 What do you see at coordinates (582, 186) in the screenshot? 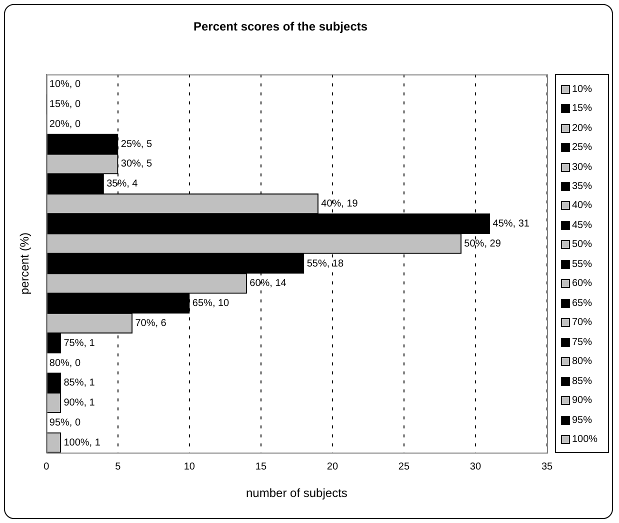
I see `legend-label: 35%` at bounding box center [582, 186].